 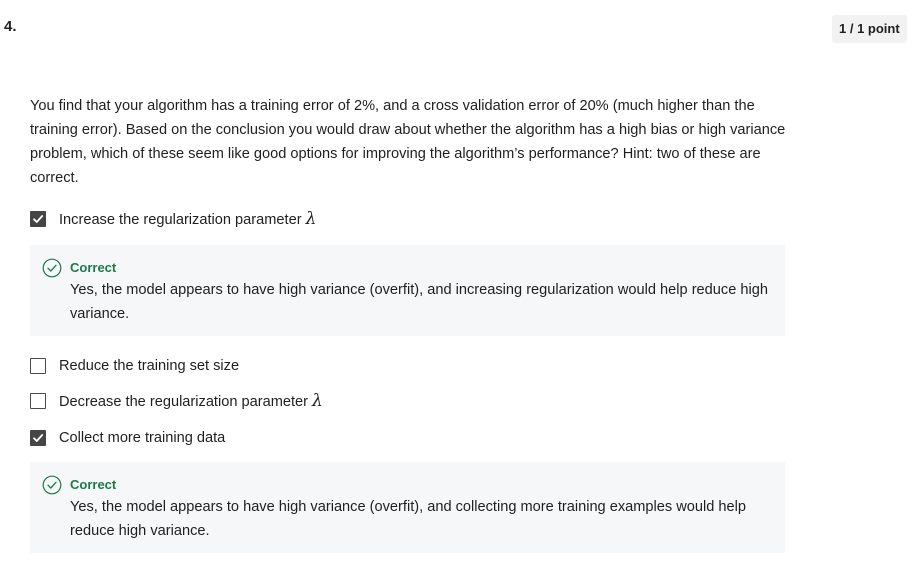 What do you see at coordinates (142, 438) in the screenshot?
I see `option-label: Collect more training data` at bounding box center [142, 438].